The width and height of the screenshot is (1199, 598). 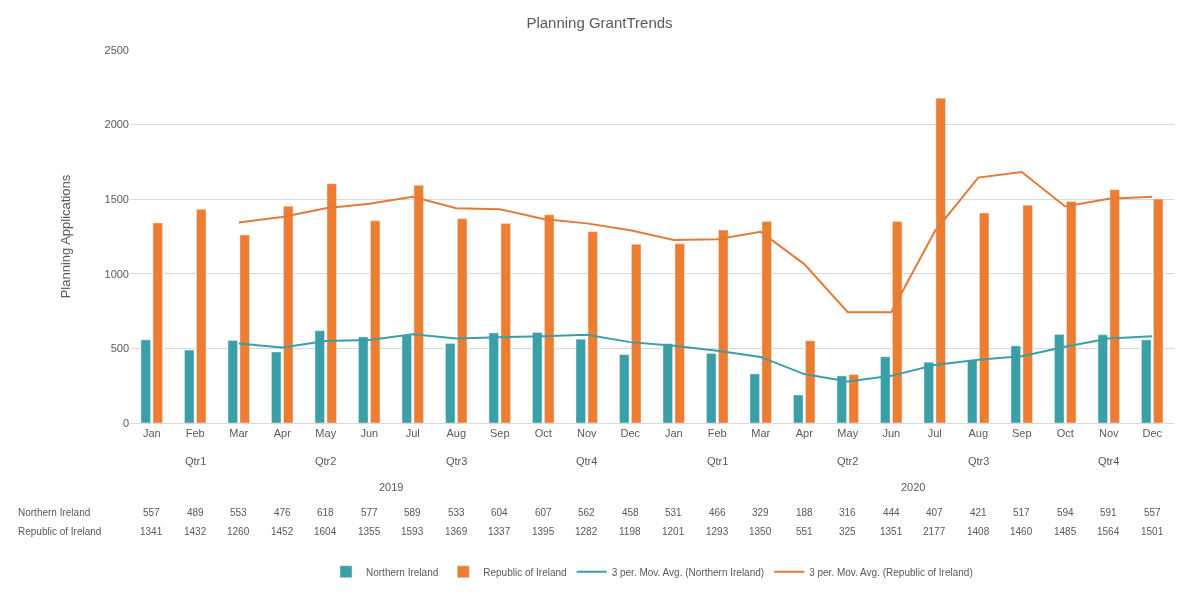 What do you see at coordinates (688, 572) in the screenshot?
I see `legend-label: 3 per. Mov. Avg. (Northern Ireland)` at bounding box center [688, 572].